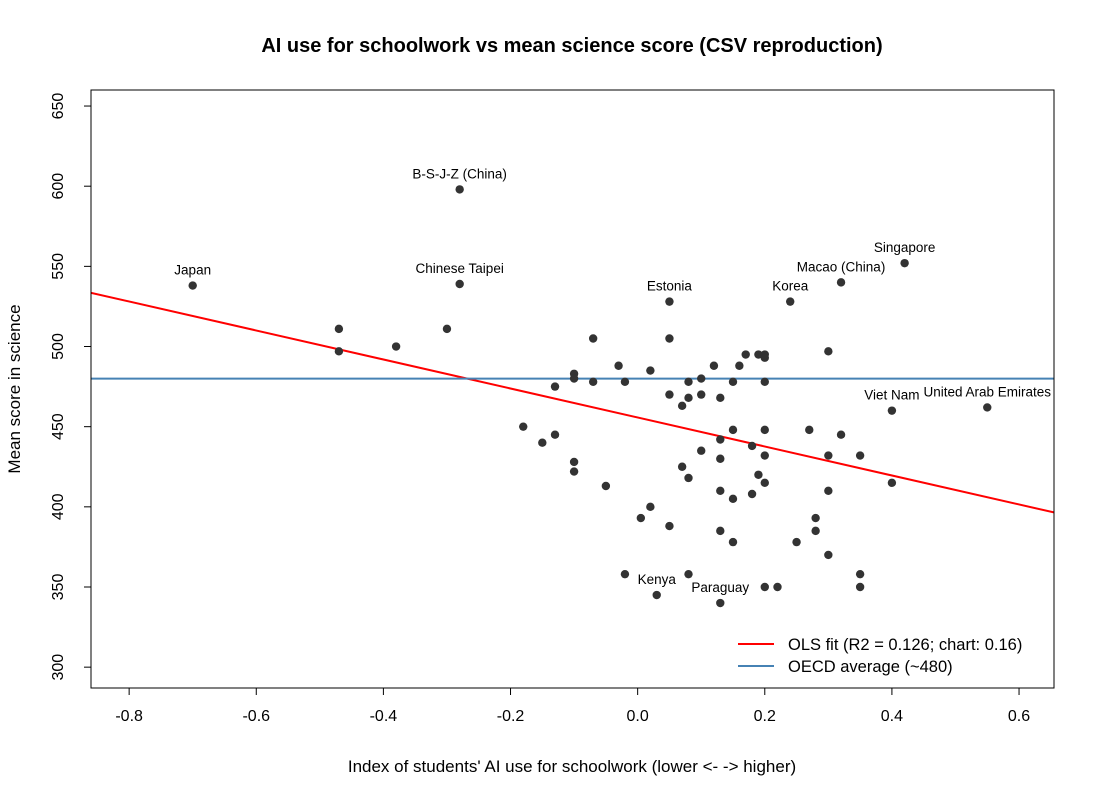 The width and height of the screenshot is (1100, 800). Describe the element at coordinates (638, 716) in the screenshot. I see `x-tick-label: 0.0` at that location.